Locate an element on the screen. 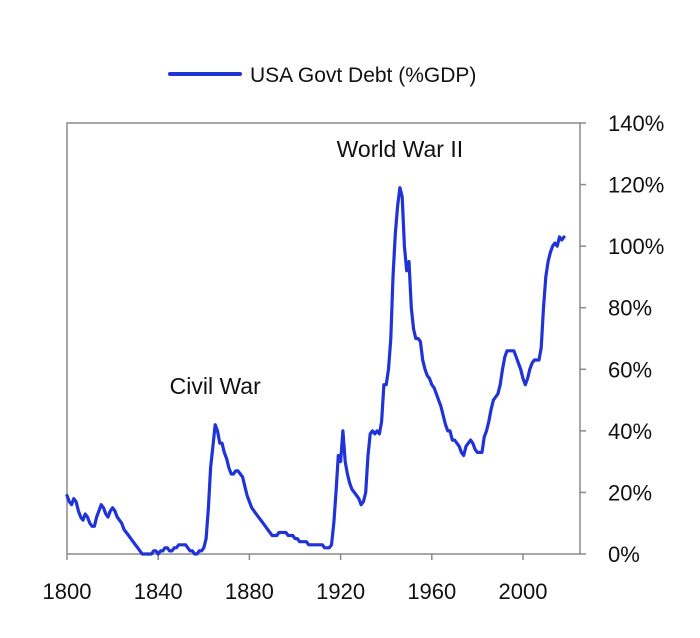 This screenshot has height=638, width=700. y-tick-label: 60% is located at coordinates (630, 369).